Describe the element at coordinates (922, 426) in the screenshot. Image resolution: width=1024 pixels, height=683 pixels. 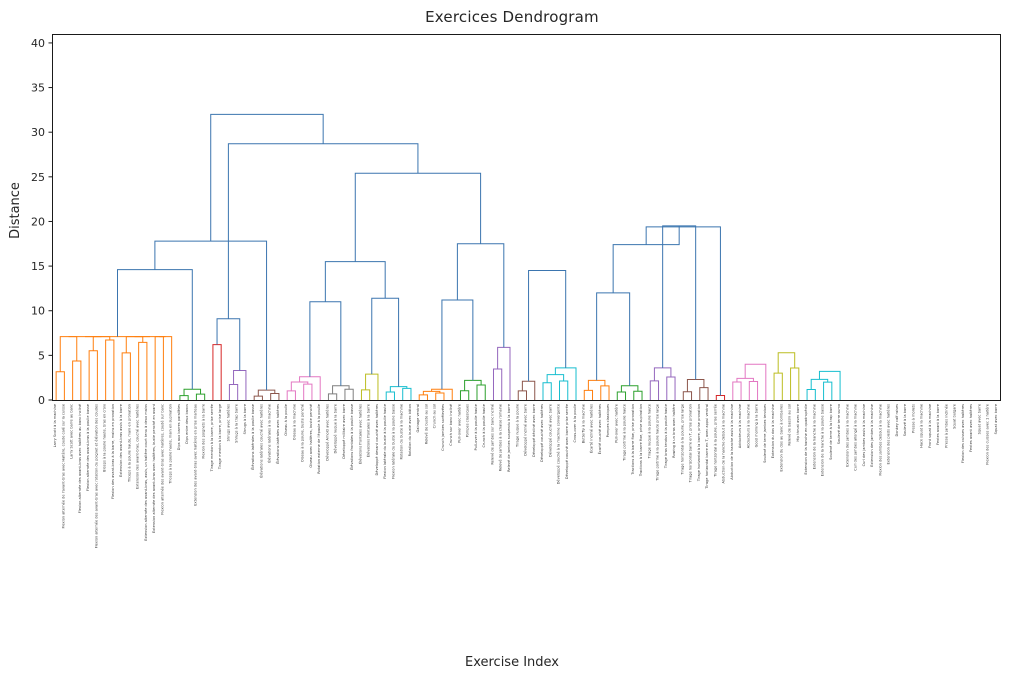
I see `leaf-label: Hack squat à la machine` at that location.